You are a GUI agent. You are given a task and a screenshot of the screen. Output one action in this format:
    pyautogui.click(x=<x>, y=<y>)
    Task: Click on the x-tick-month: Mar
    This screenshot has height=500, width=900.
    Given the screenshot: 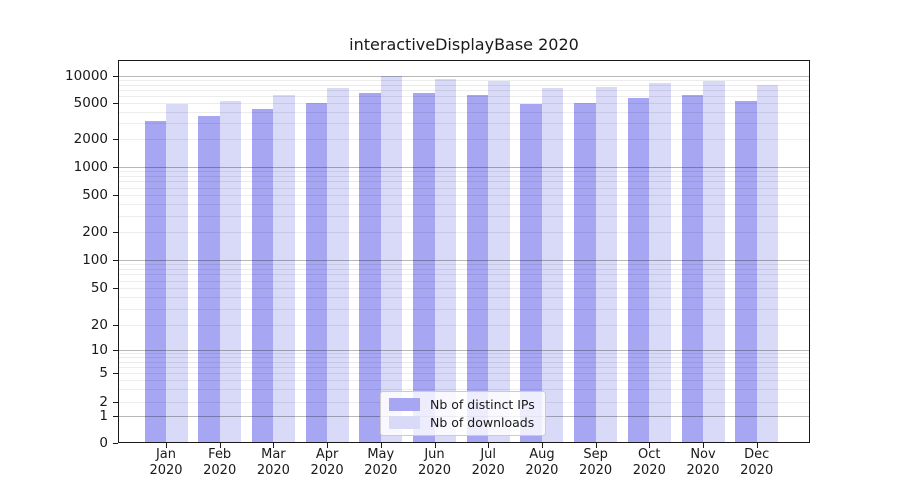 What is the action you would take?
    pyautogui.click(x=273, y=454)
    